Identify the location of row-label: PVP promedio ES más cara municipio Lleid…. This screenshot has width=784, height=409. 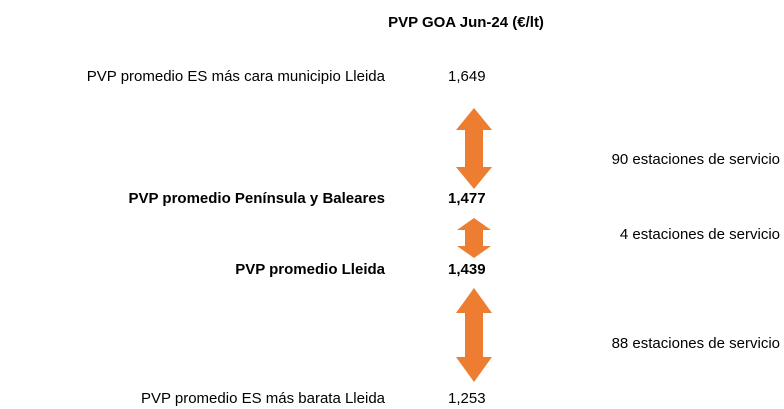
(236, 76).